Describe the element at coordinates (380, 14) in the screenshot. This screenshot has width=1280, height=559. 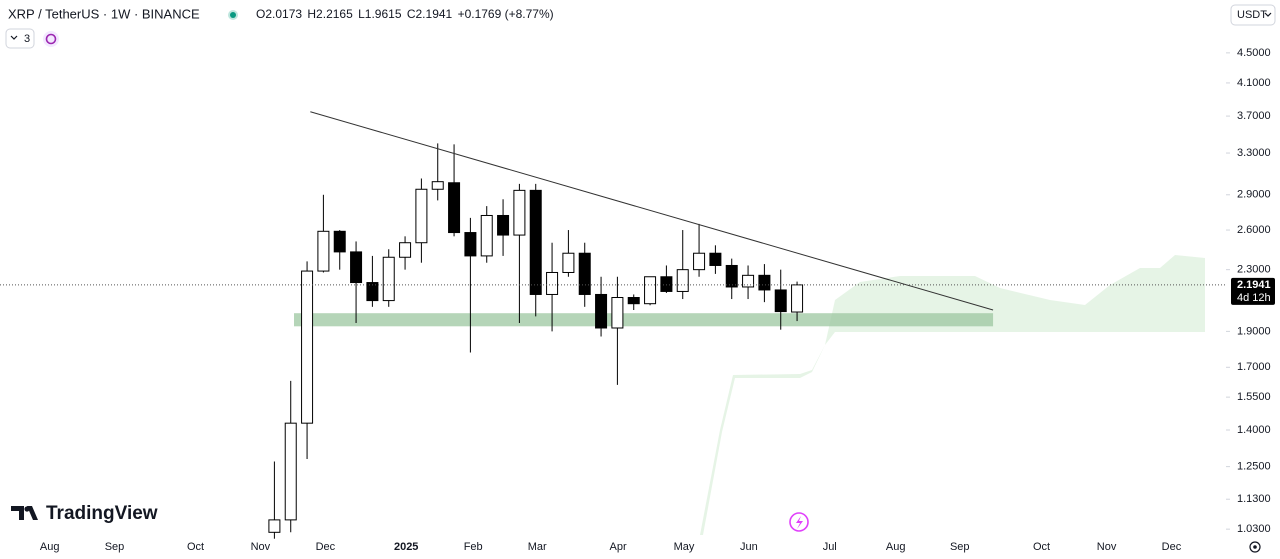
I see `low: L1.9615` at that location.